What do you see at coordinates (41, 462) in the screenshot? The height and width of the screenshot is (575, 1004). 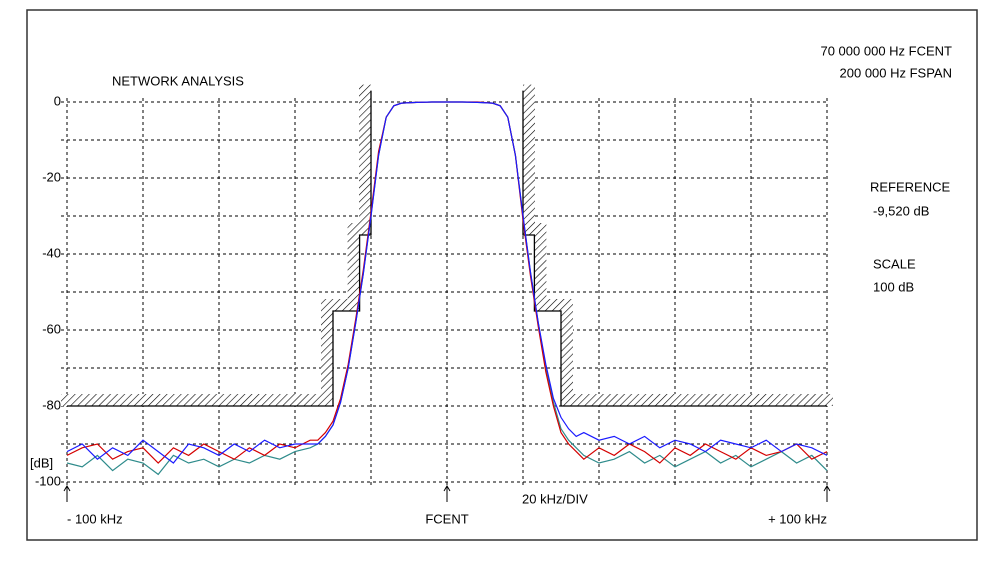 I see `y-axis-label: [dB]` at bounding box center [41, 462].